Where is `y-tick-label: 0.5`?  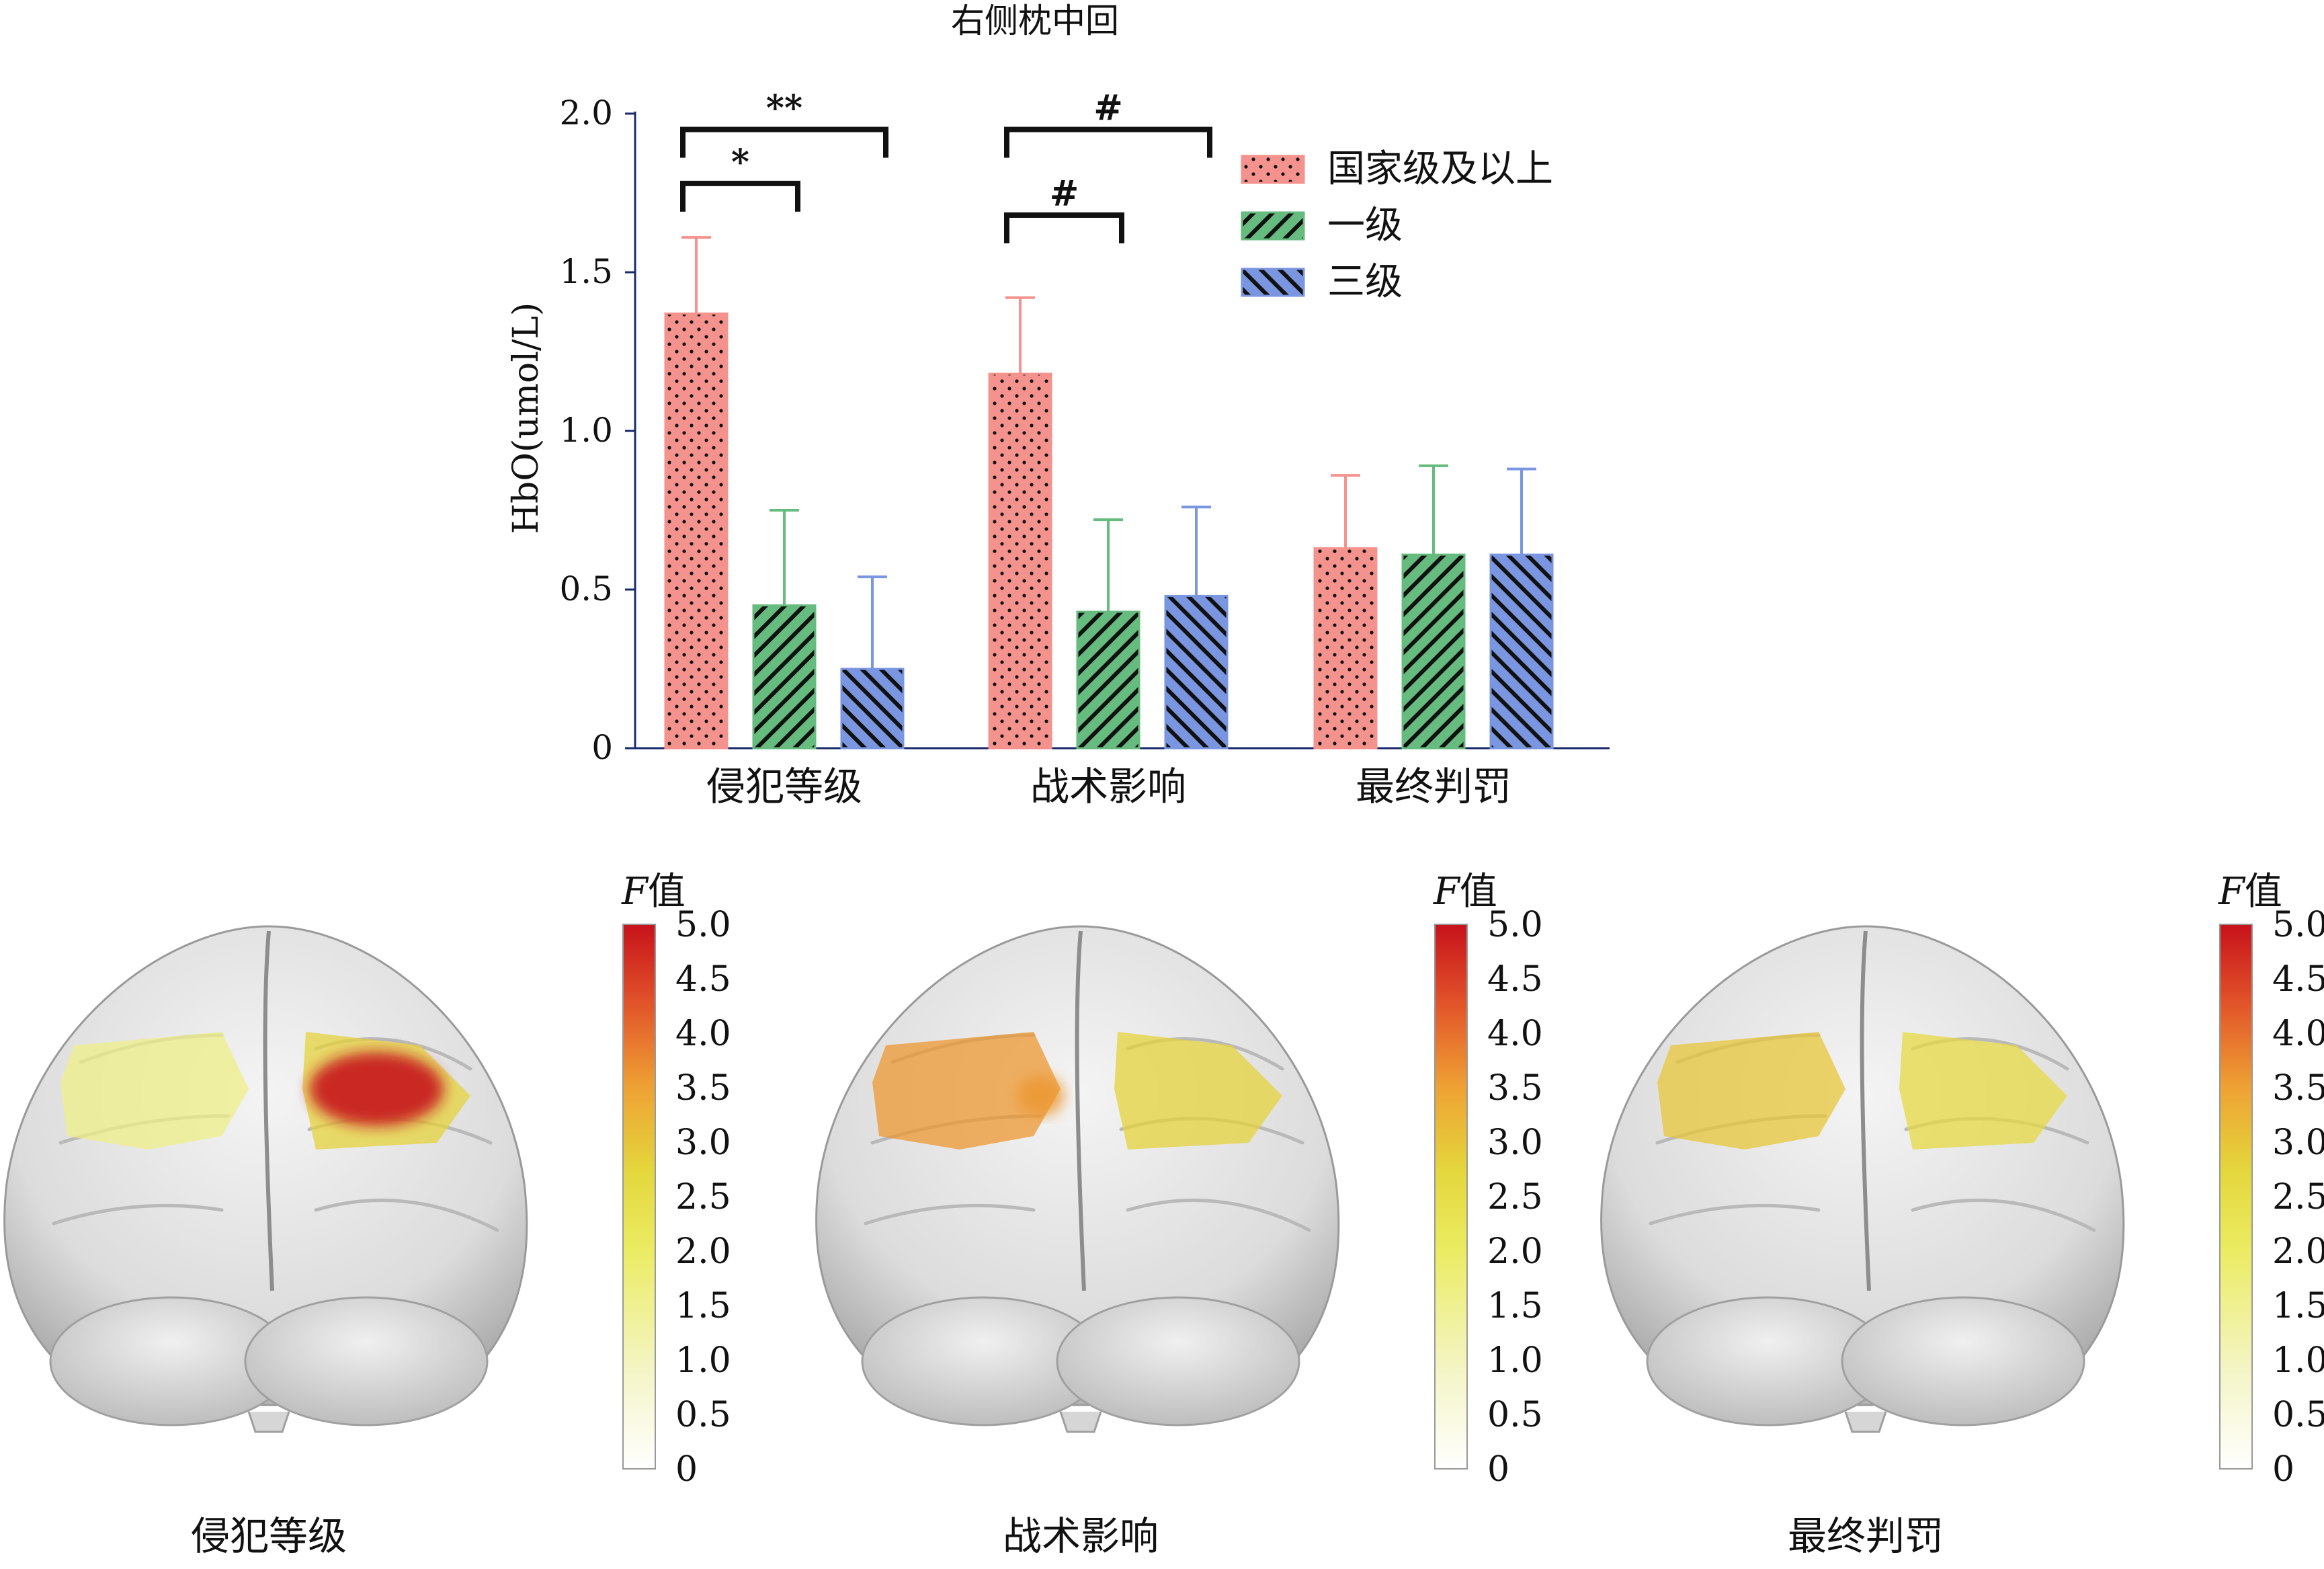
y-tick-label: 0.5 is located at coordinates (586, 589).